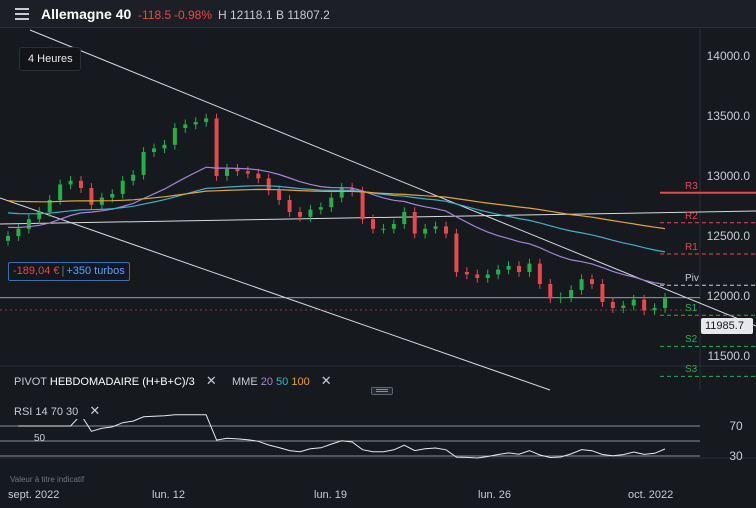 This screenshot has height=508, width=756. I want to click on mme-50-label: 50, so click(282, 382).